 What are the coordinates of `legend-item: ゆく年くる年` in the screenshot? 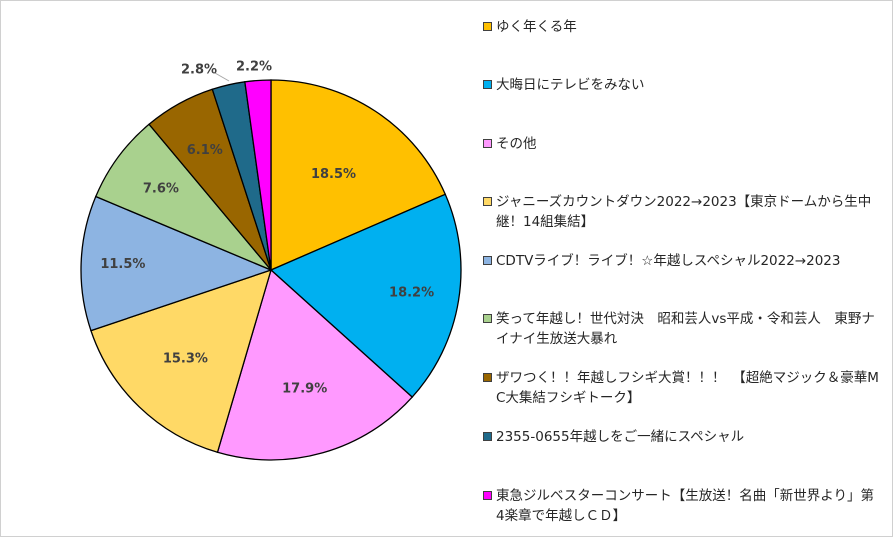 It's located at (682, 27).